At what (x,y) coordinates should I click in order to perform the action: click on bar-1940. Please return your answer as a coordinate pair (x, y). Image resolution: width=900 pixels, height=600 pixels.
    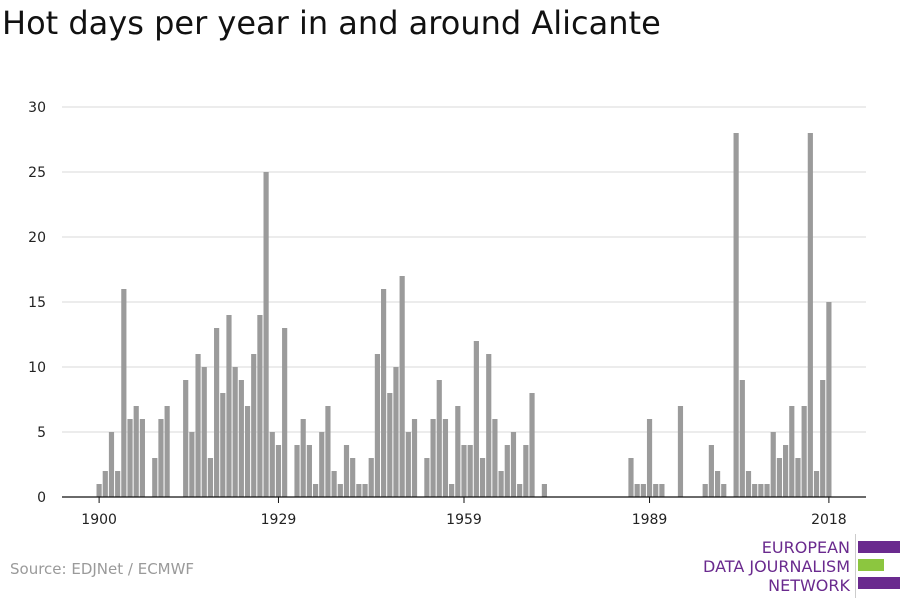
    Looking at the image, I should click on (346, 471).